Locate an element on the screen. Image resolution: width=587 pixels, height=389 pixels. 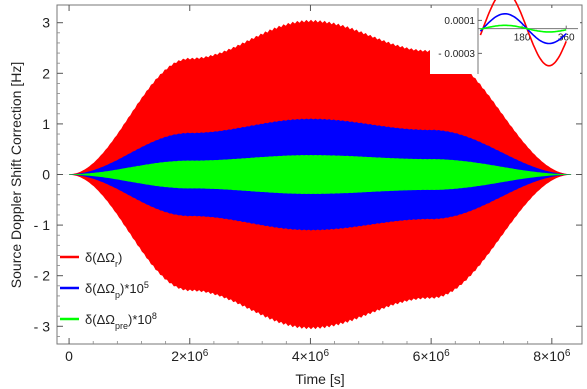
inset-x-tick-label: 180 is located at coordinates (522, 38).